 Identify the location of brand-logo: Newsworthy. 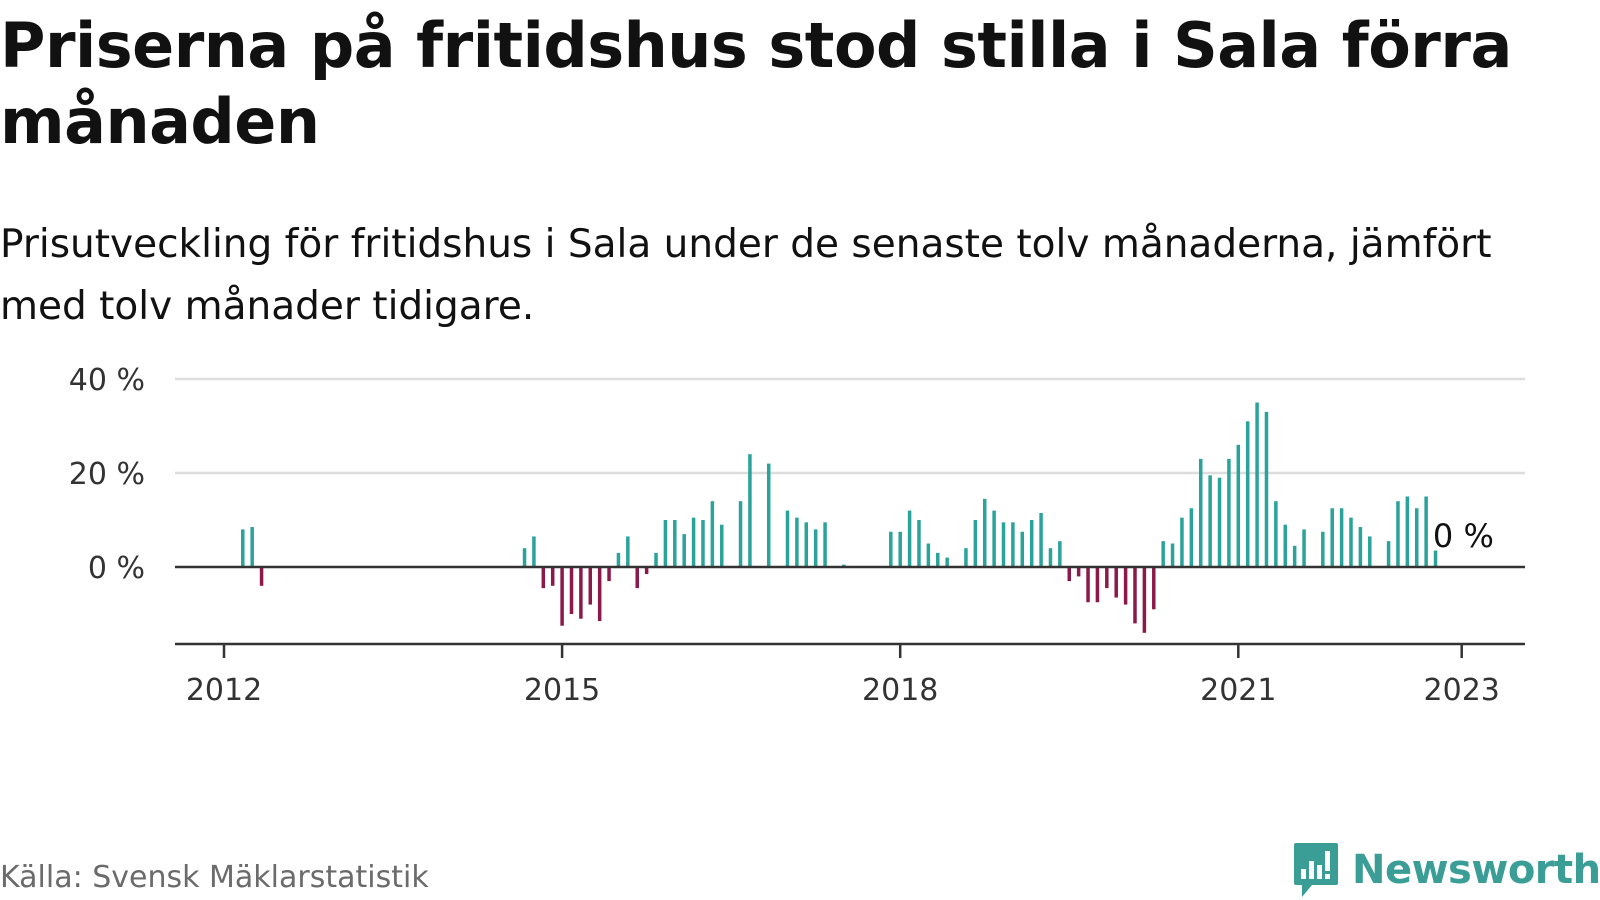
(1446, 870).